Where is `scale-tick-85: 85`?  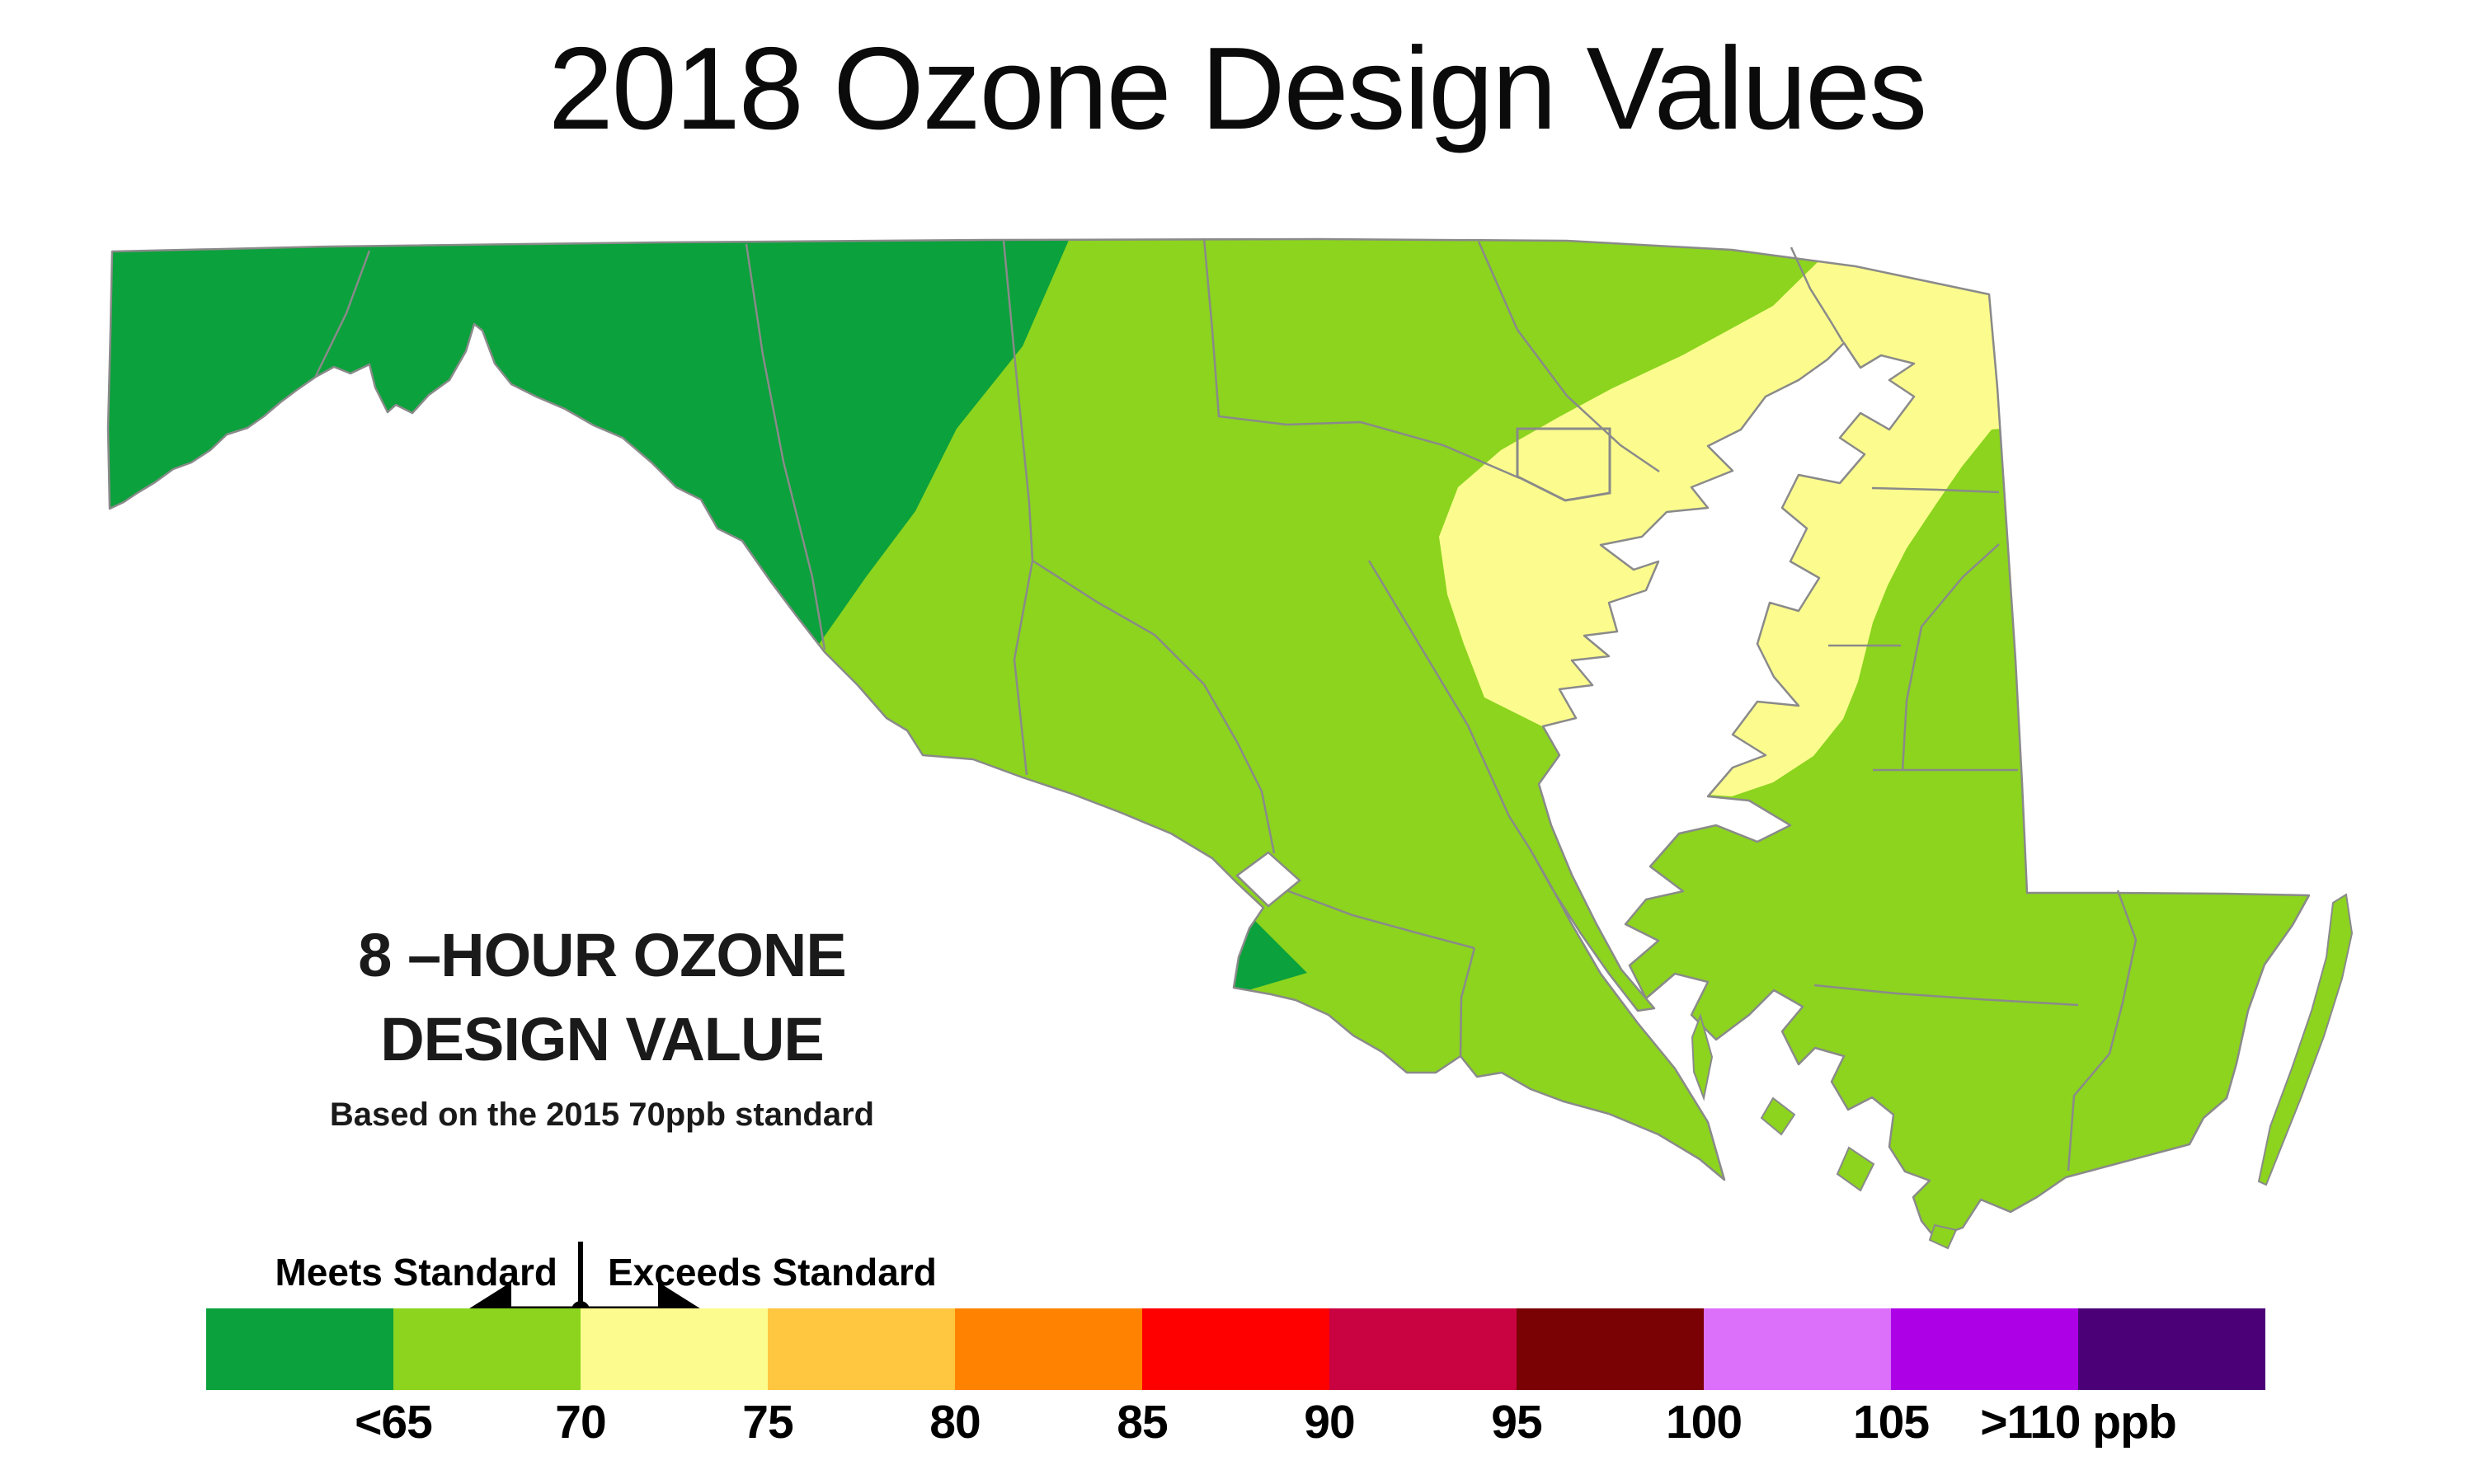 scale-tick-85: 85 is located at coordinates (1142, 1422).